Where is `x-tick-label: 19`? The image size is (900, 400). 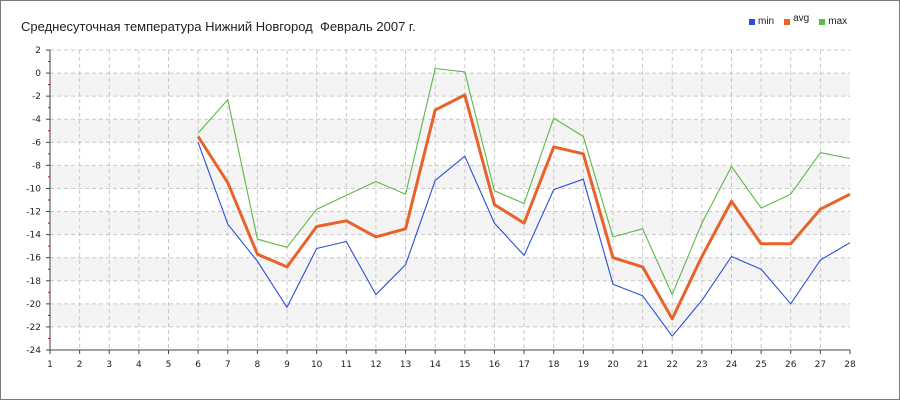 x-tick-label: 19 is located at coordinates (584, 365).